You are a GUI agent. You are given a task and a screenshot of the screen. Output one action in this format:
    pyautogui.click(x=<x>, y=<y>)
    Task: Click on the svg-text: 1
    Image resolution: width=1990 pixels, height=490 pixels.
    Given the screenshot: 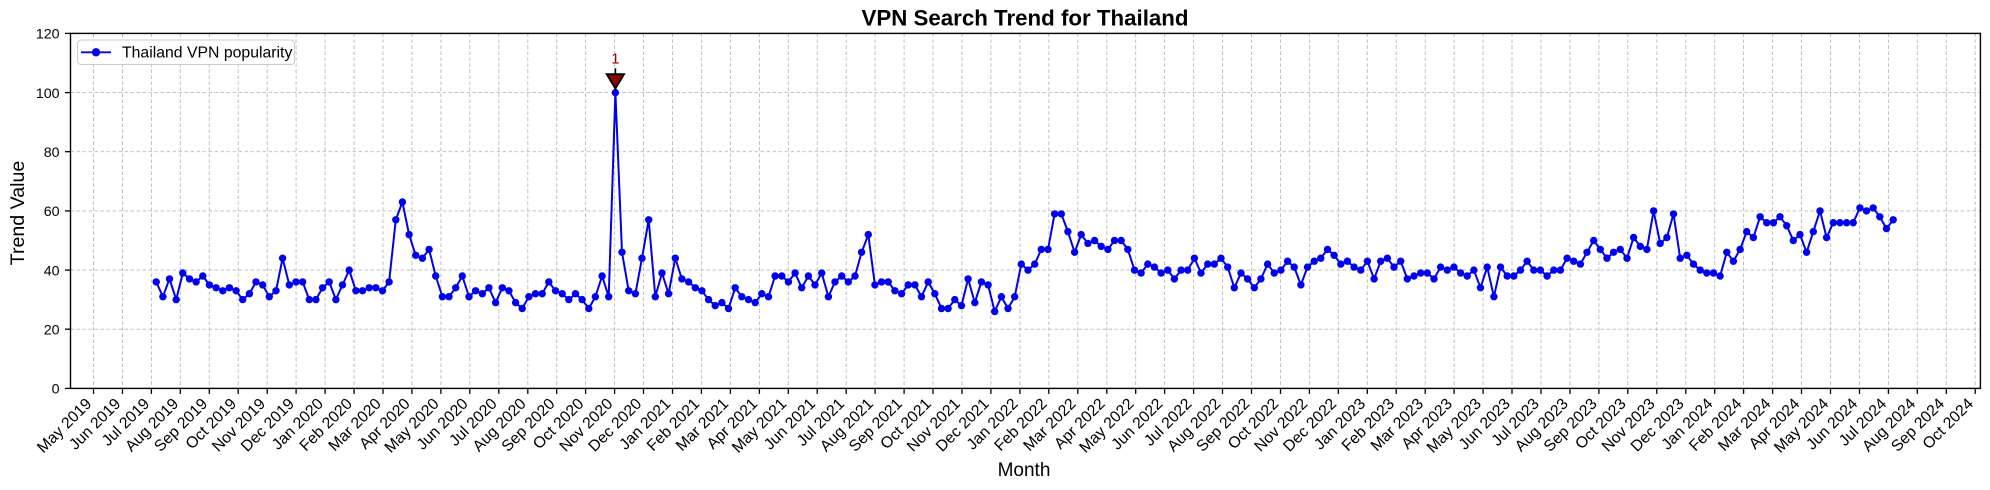 What is the action you would take?
    pyautogui.click(x=615, y=60)
    